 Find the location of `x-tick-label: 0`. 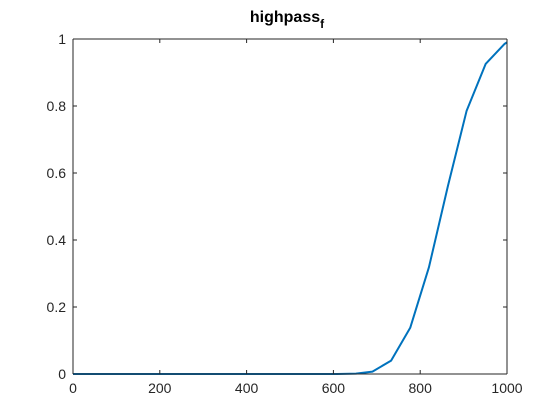

x-tick-label: 0 is located at coordinates (73, 388).